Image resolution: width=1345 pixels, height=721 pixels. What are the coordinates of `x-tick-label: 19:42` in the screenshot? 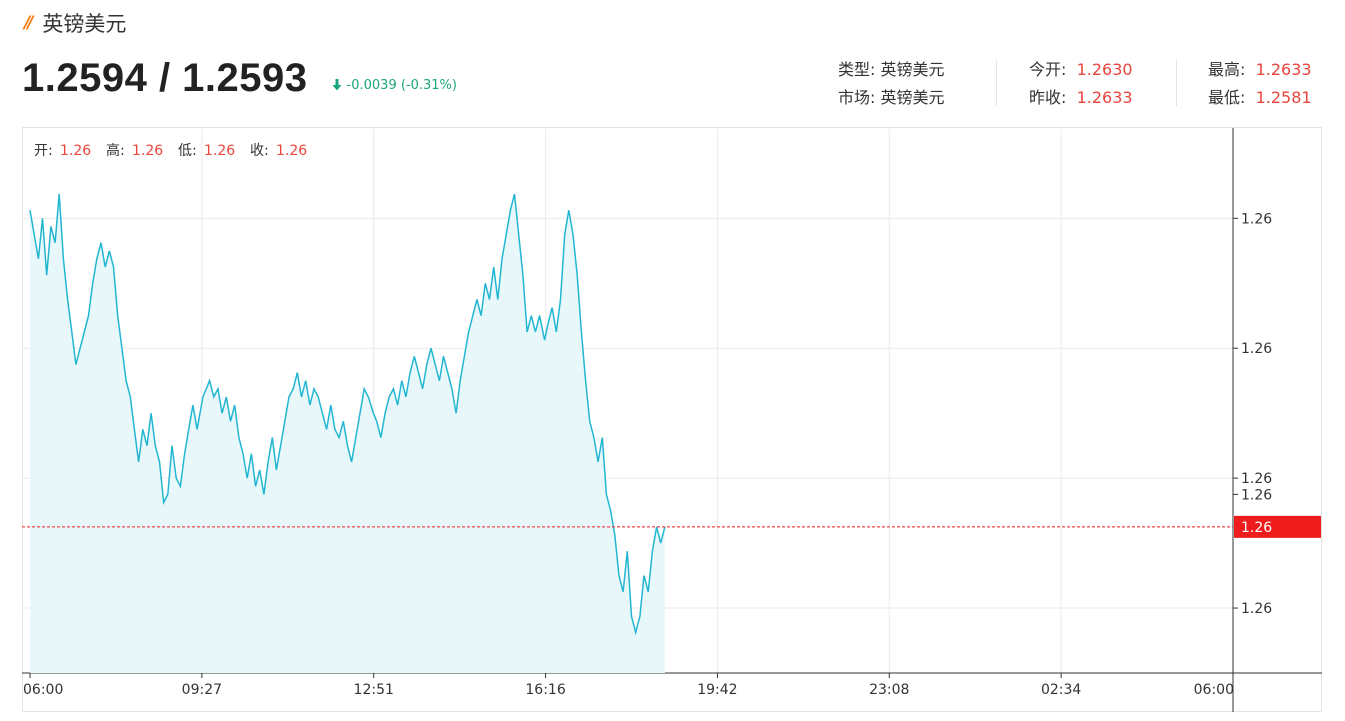 It's located at (717, 690).